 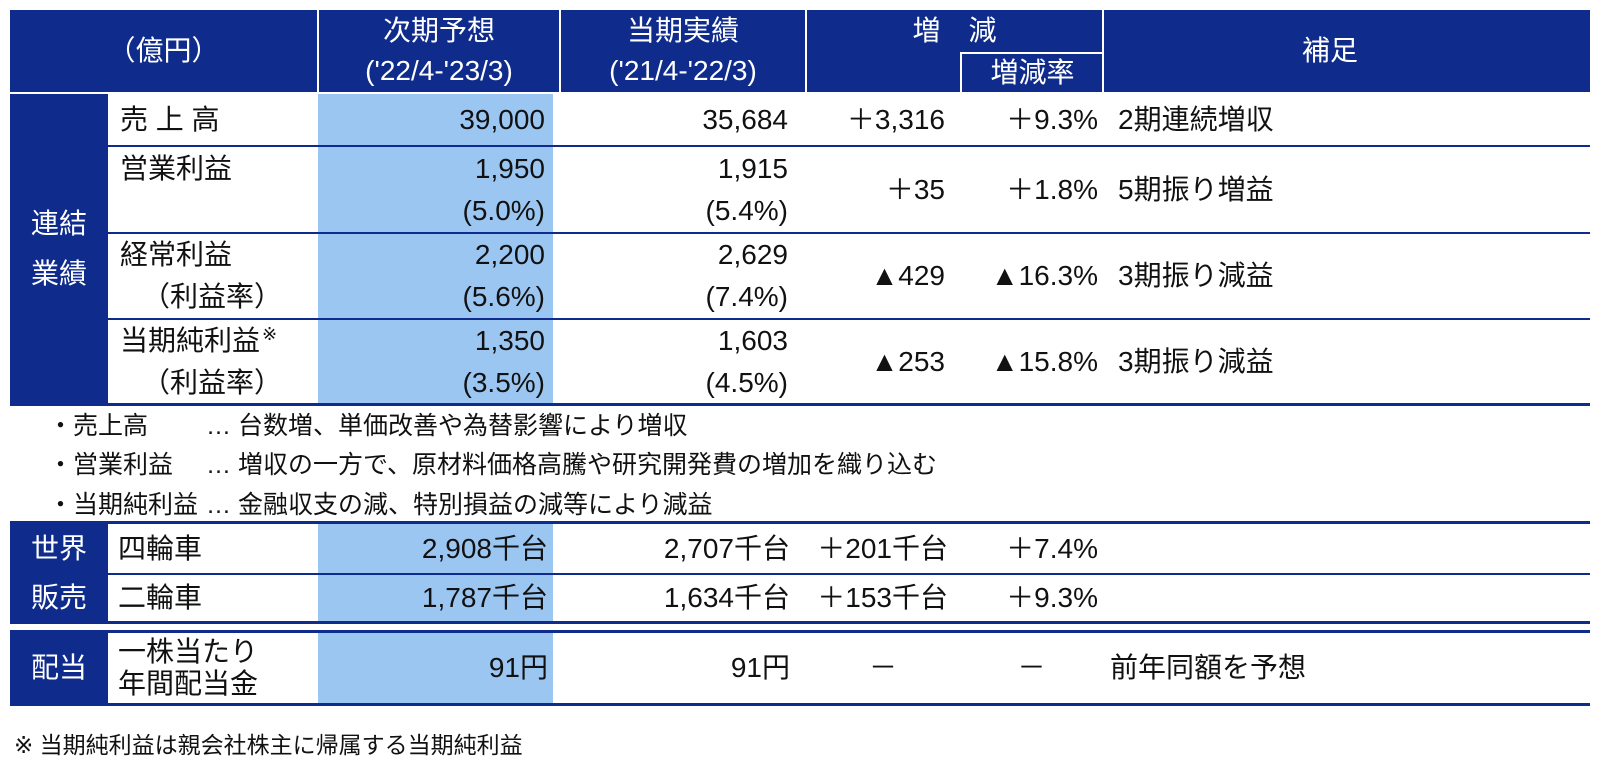 I want to click on row-label: 売 上 高, so click(x=170, y=119).